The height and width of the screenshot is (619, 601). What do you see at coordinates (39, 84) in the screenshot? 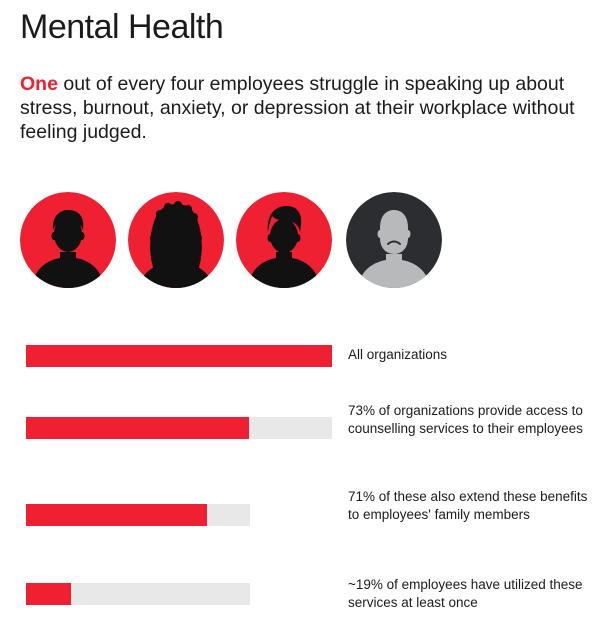
I see `intro-highlight: One` at bounding box center [39, 84].